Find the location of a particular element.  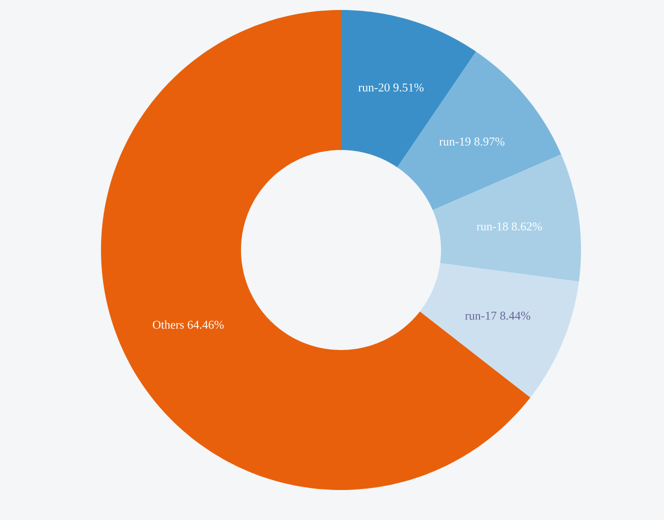

data-label: 8.44% is located at coordinates (515, 316).